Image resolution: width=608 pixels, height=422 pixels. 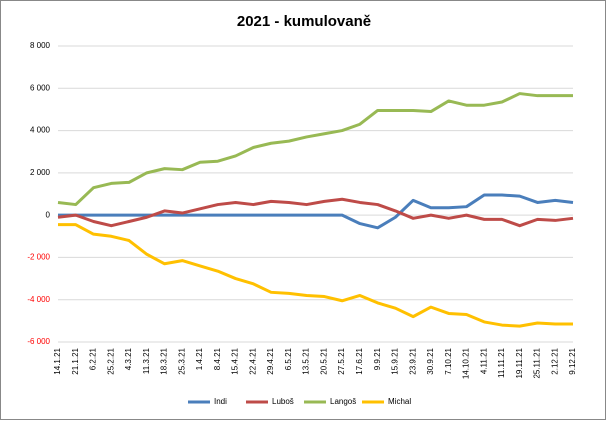 What do you see at coordinates (128, 358) in the screenshot?
I see `x-tick-label: 4.3.21` at bounding box center [128, 358].